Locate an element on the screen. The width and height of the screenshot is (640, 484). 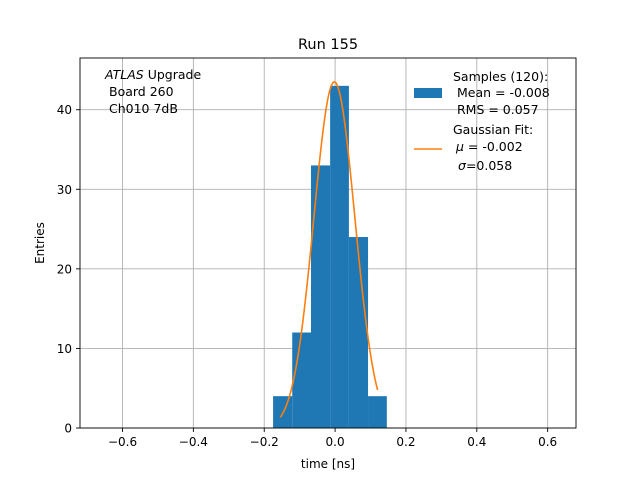
x-axis-ticks: −0.6 −0.4 −0.2 0.0 0.2 0.4 0.6 is located at coordinates (332, 438).